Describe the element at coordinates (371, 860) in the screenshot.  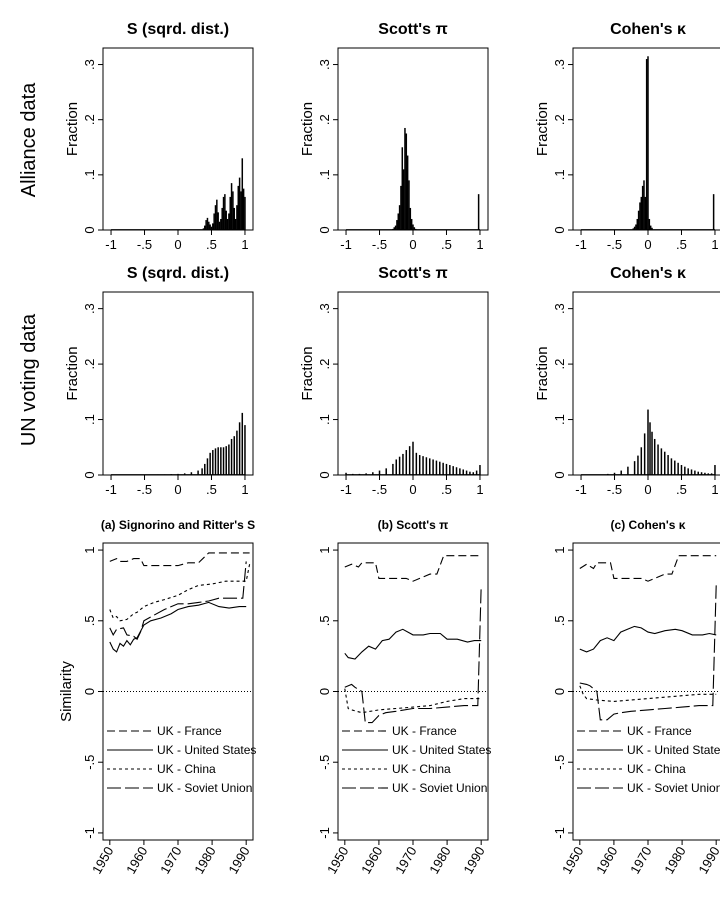
I see `x-tick-label: 1960` at that location.